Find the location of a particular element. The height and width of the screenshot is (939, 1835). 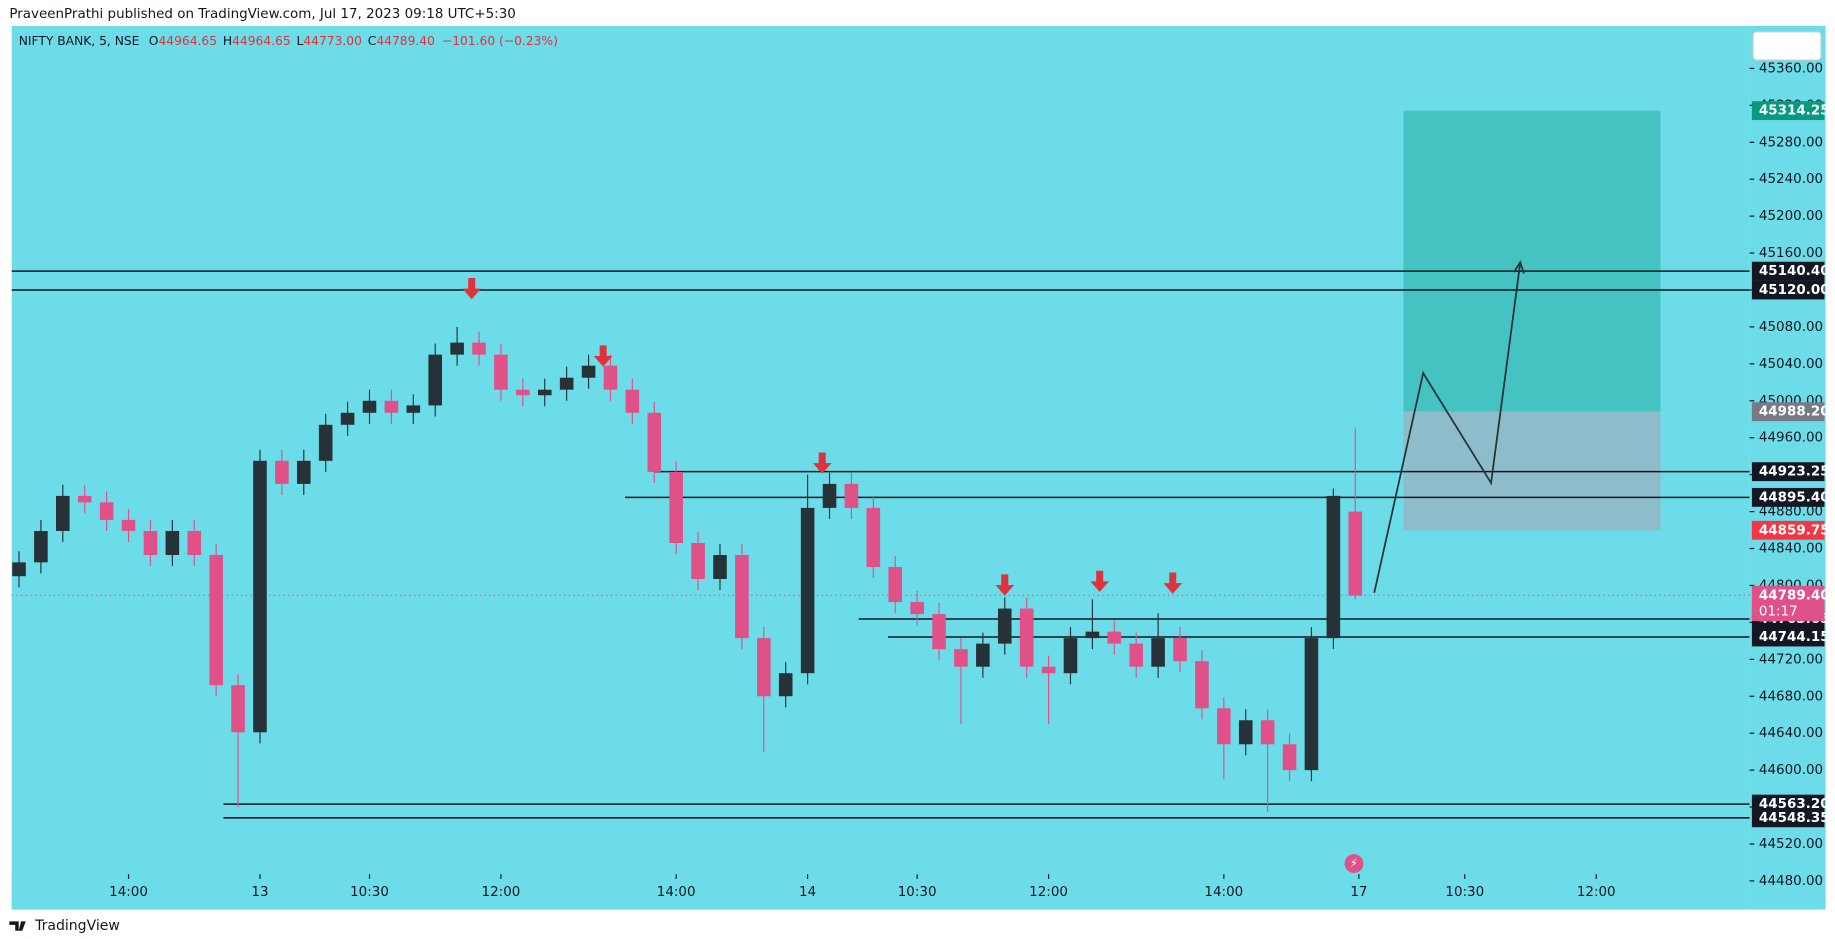

projection-arrowhead is located at coordinates (1519, 267).